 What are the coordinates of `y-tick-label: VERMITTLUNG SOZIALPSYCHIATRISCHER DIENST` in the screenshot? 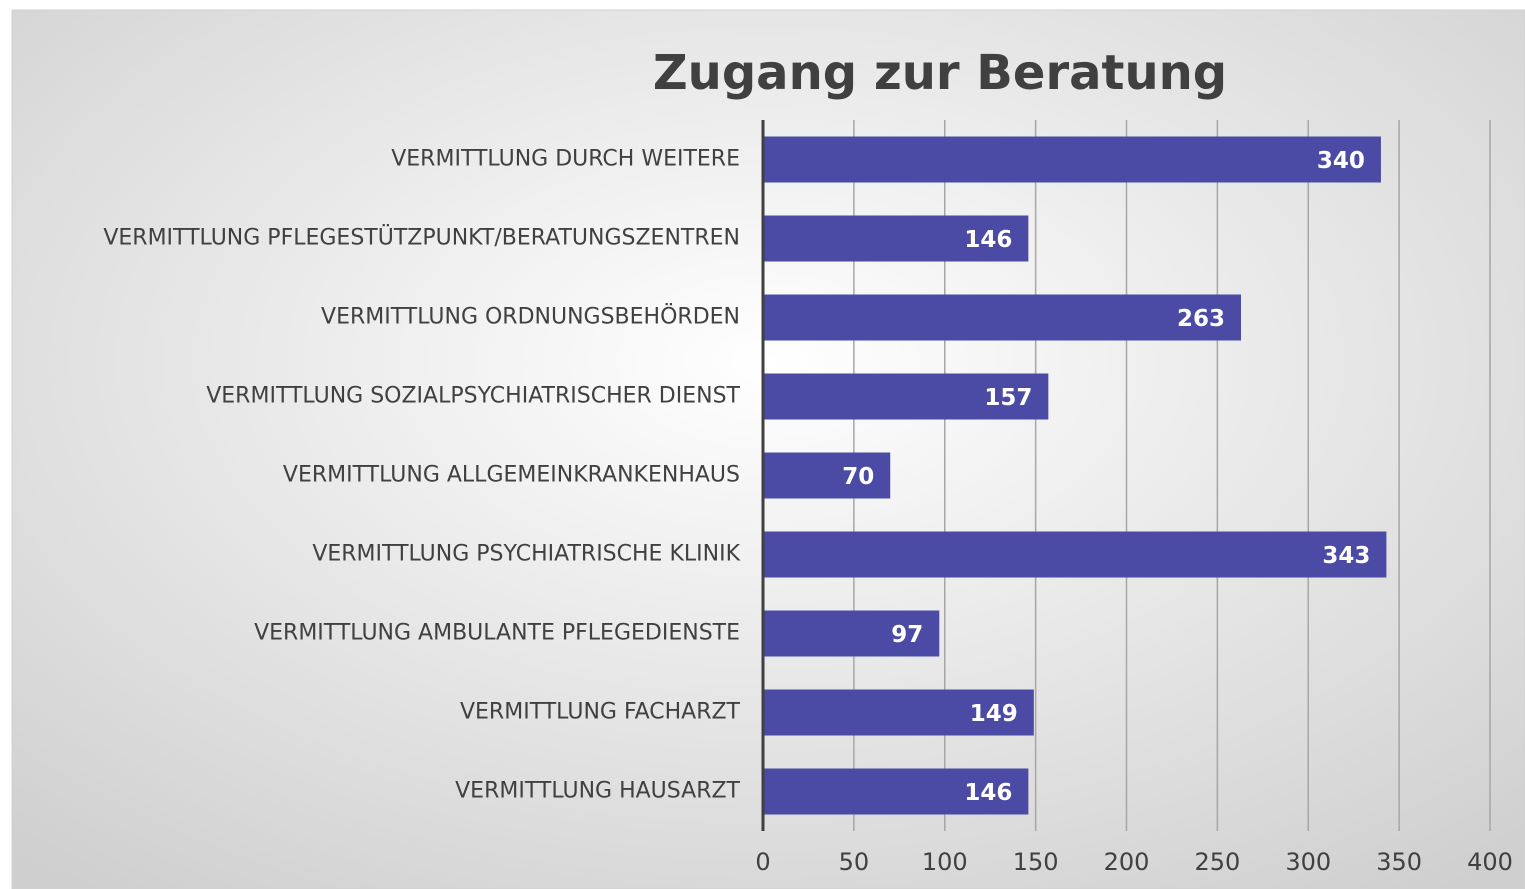 It's located at (473, 396).